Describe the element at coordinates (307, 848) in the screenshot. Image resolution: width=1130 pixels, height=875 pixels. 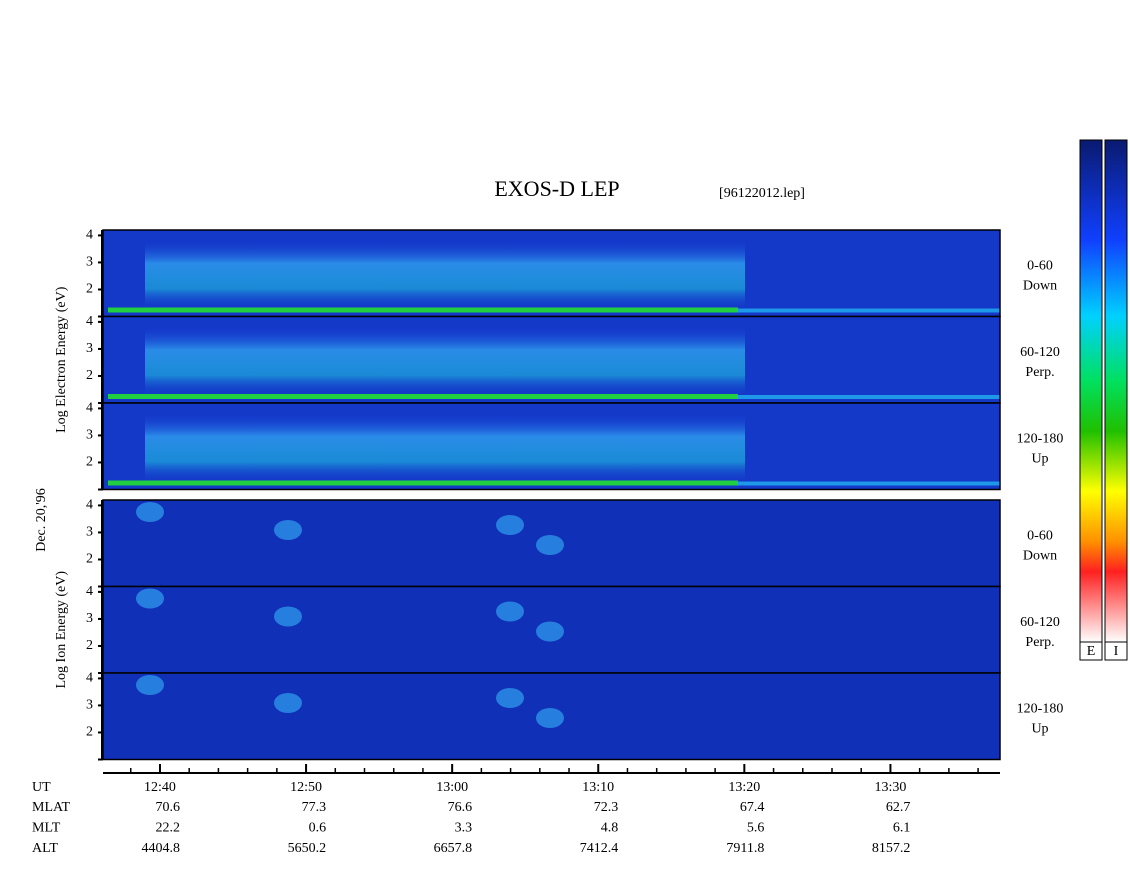
I see `orbit-value: 5650.2` at that location.